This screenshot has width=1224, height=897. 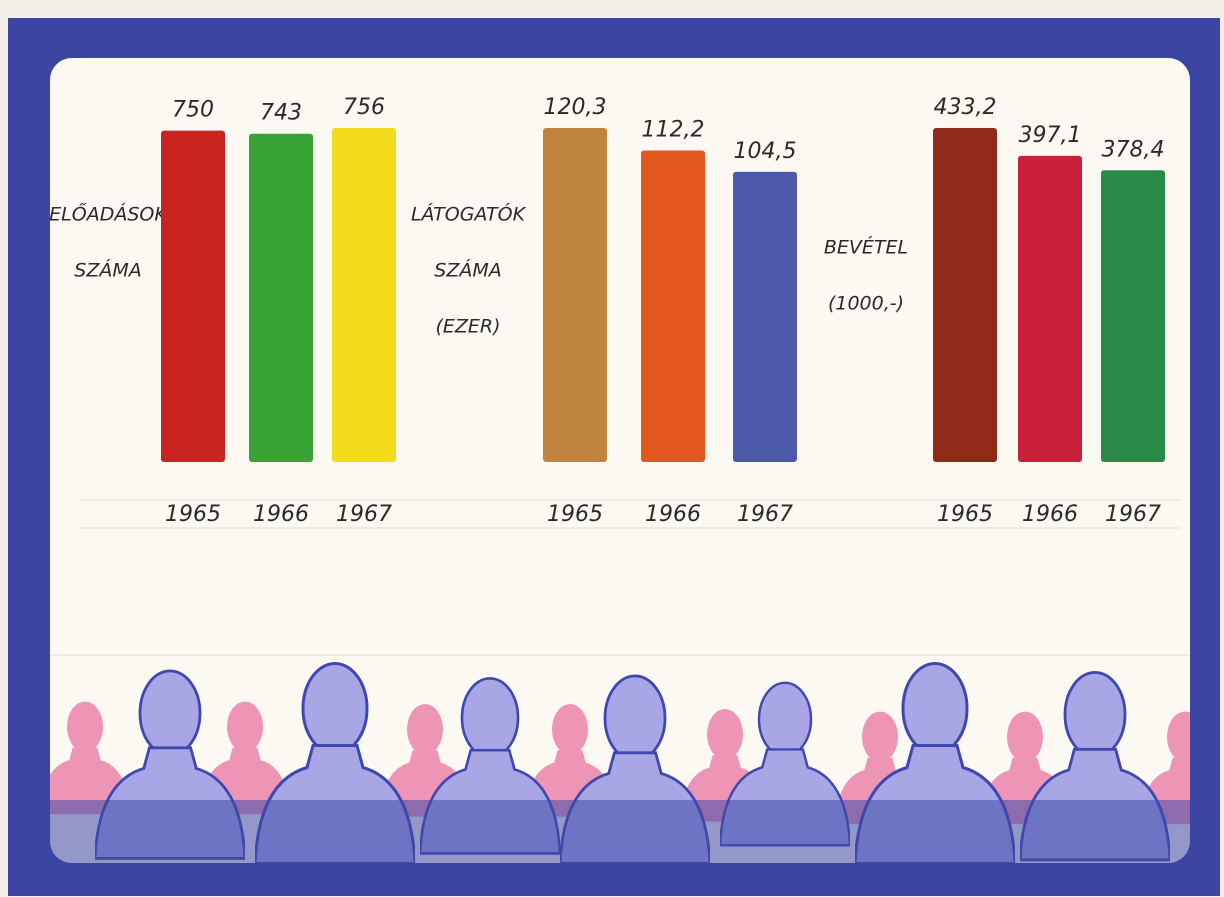 I want to click on value-label: 104,5, so click(x=765, y=151).